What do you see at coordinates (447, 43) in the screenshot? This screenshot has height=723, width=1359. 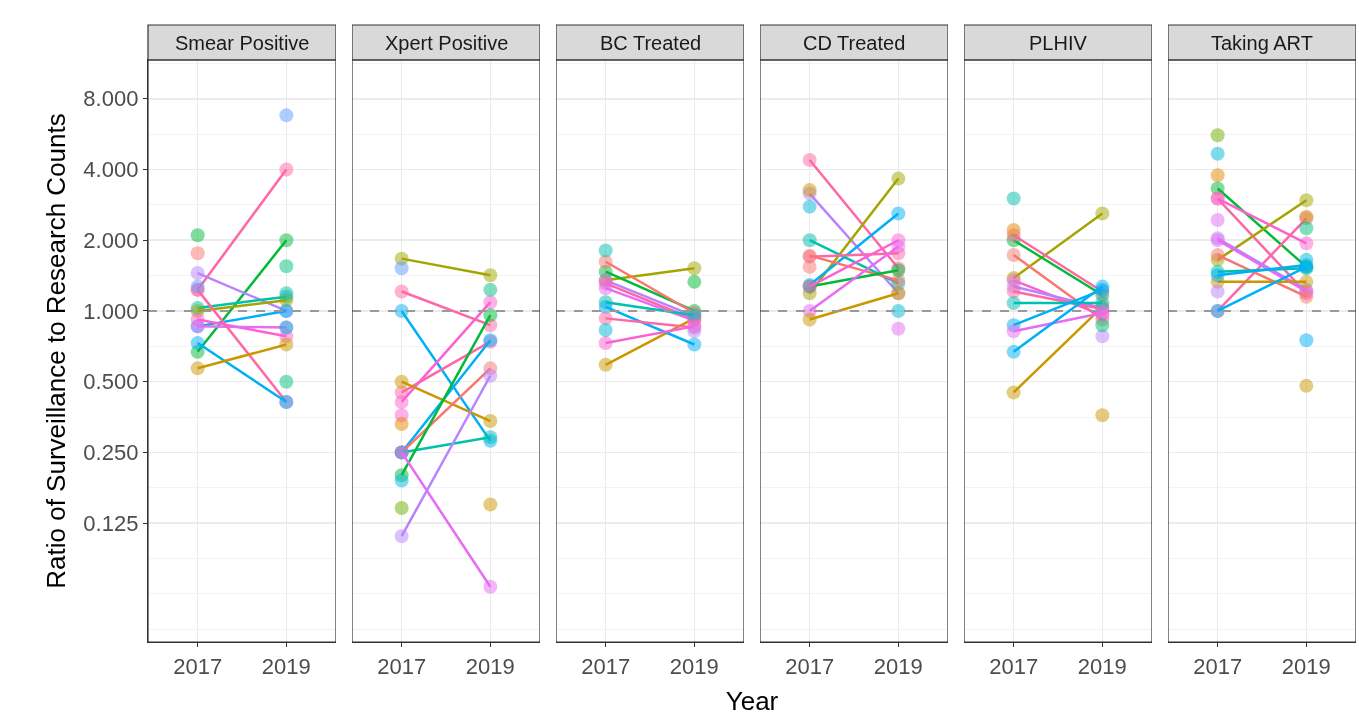 I see `chart-title: Xpert Positive` at bounding box center [447, 43].